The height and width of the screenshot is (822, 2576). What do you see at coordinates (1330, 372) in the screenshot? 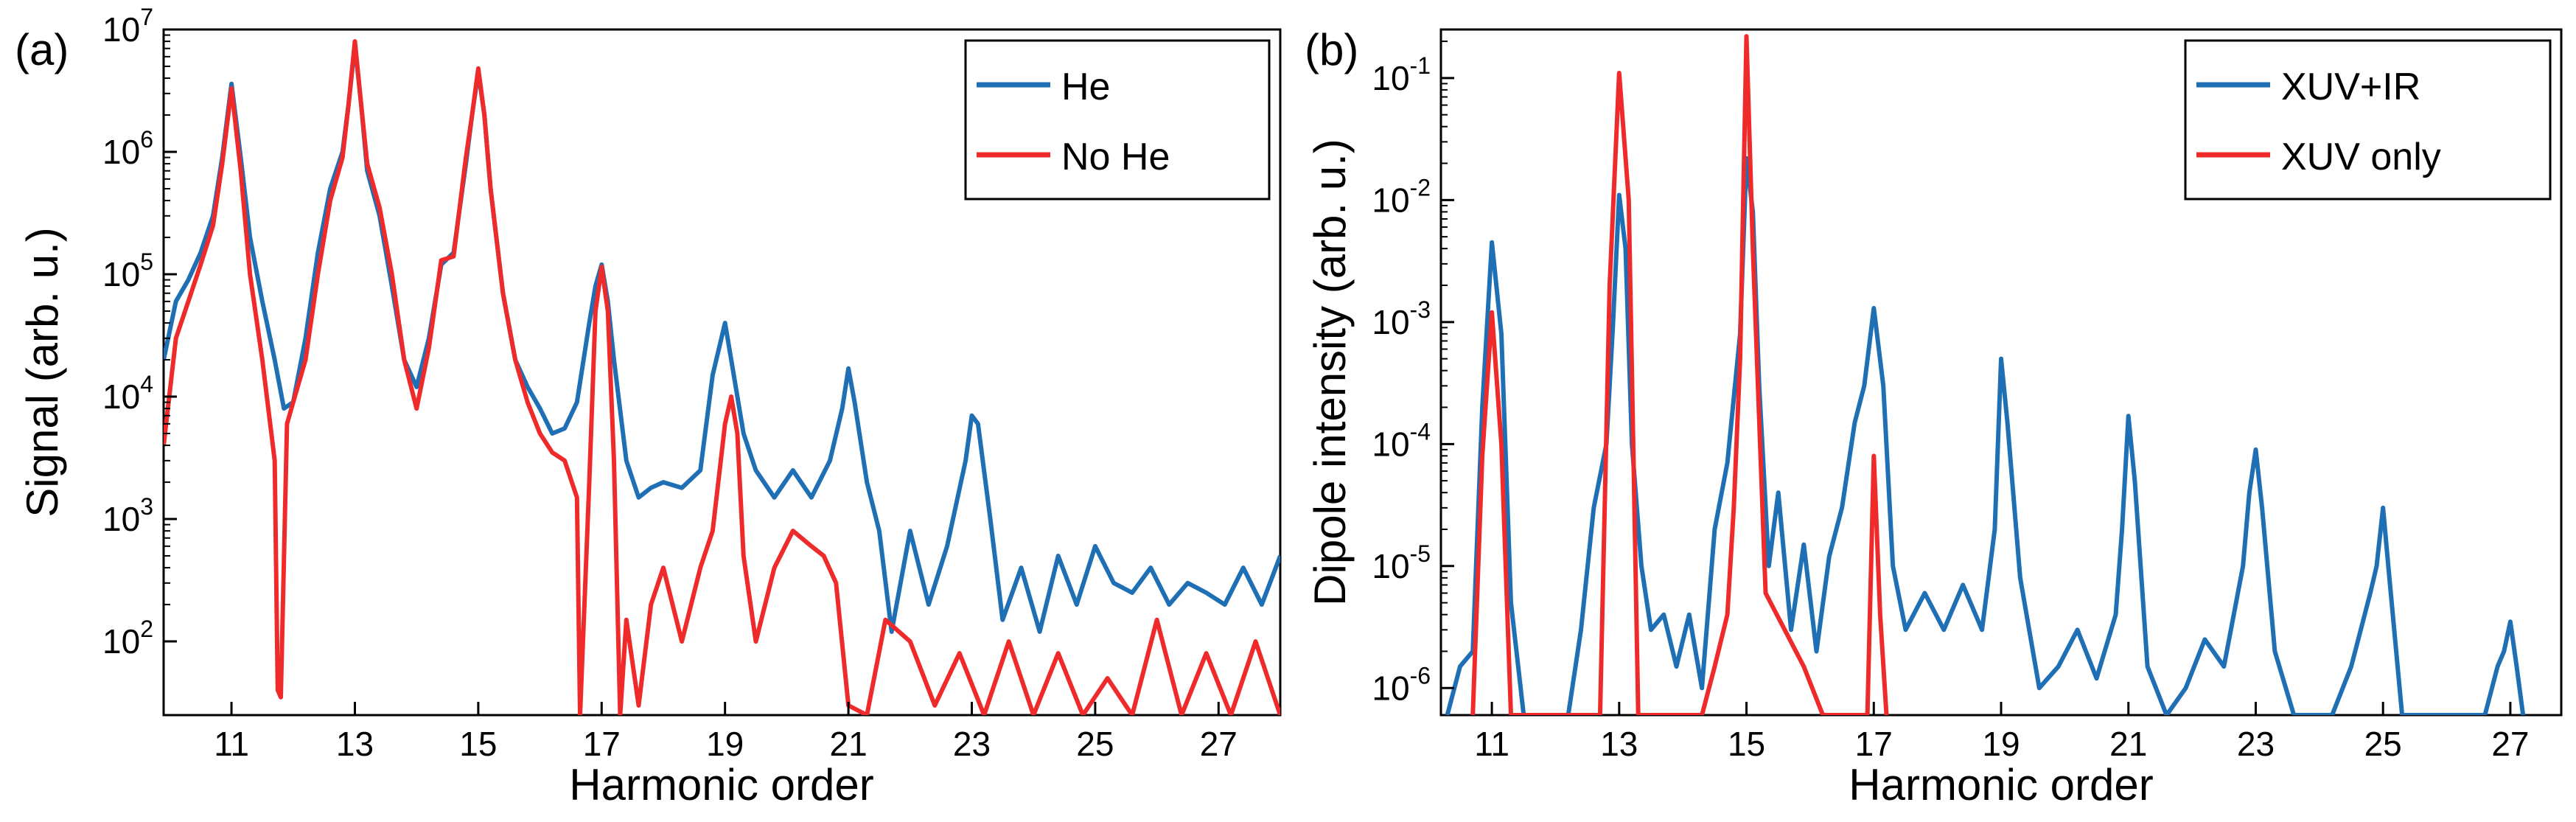
I see `y-axis-label-b: Dipole intensity (arb. u.)` at bounding box center [1330, 372].